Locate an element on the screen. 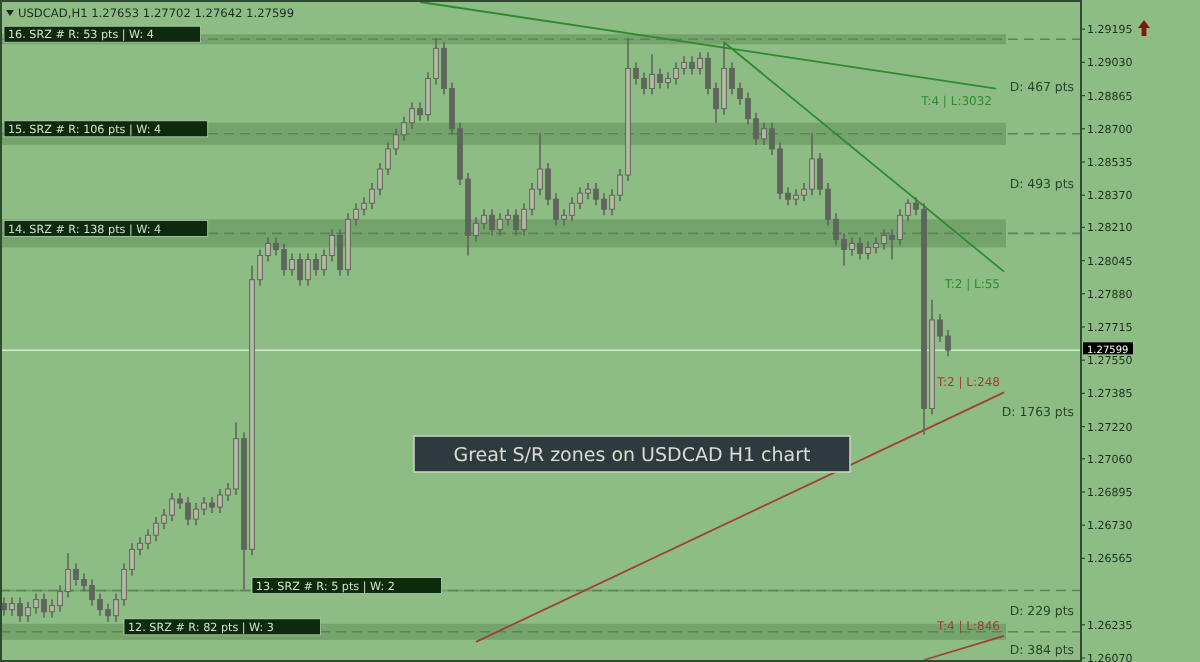  annotation: Great S/R zones on USDCAD H1 chart is located at coordinates (632, 456).